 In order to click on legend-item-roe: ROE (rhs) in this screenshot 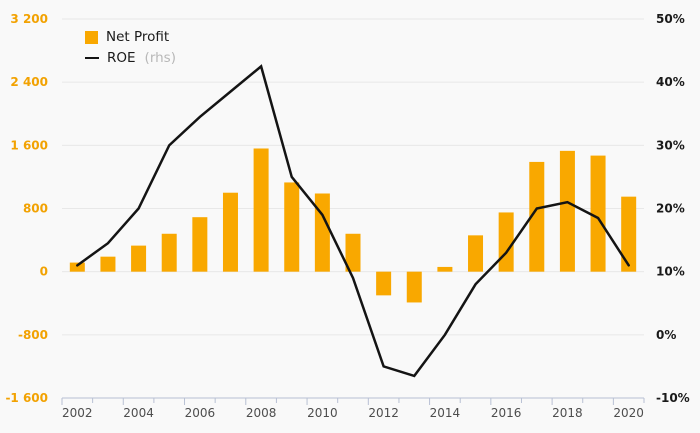, I will do `click(130, 58)`.